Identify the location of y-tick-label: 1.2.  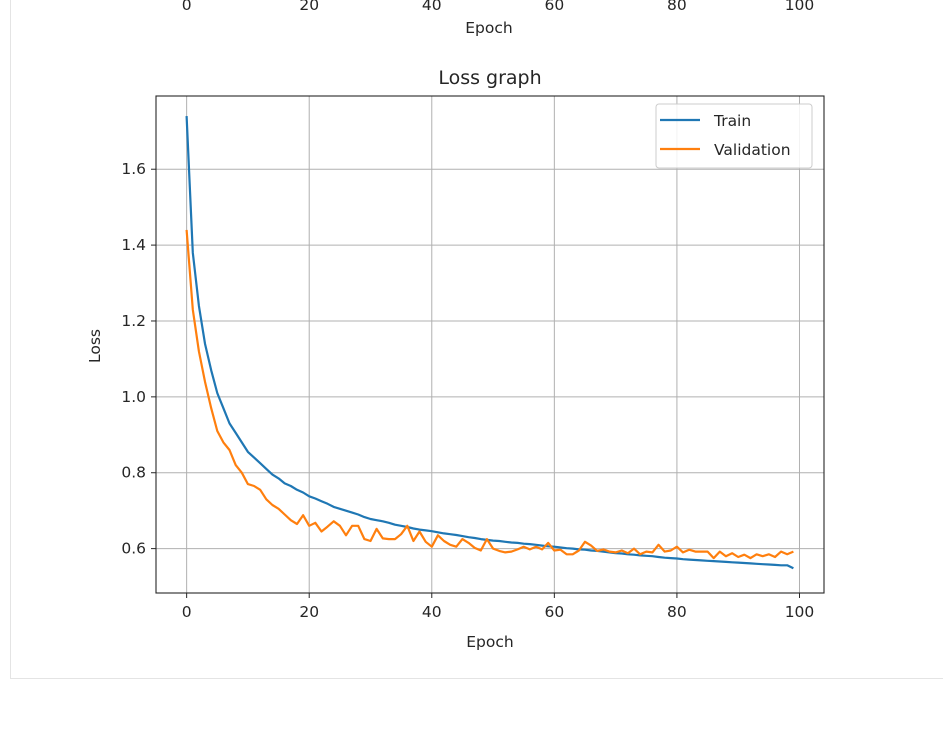
(133, 321).